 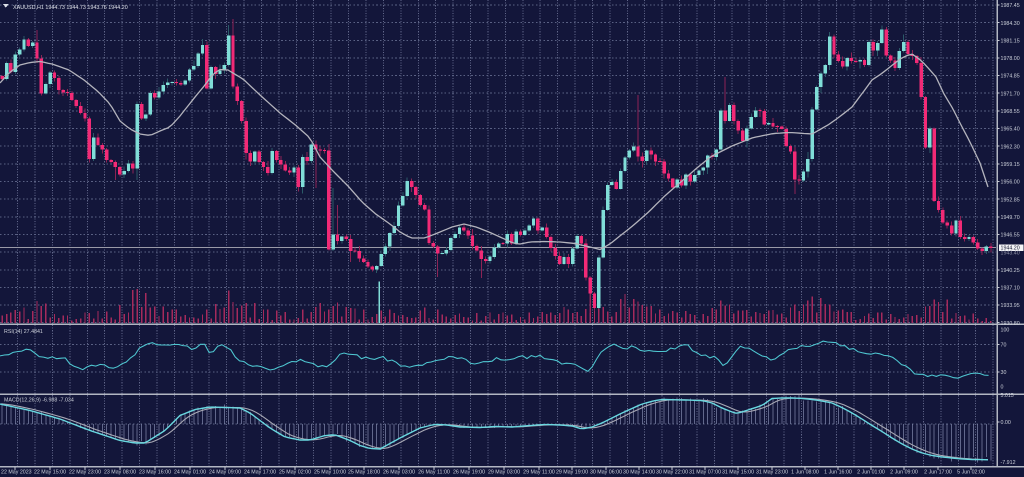 What do you see at coordinates (120, 473) in the screenshot?
I see `svg-text: 23 May 08:00` at bounding box center [120, 473].